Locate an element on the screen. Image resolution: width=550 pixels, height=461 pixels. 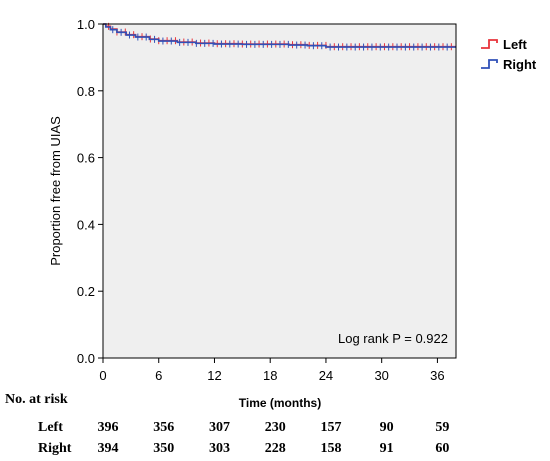
series-line-right is located at coordinates (279, 35).